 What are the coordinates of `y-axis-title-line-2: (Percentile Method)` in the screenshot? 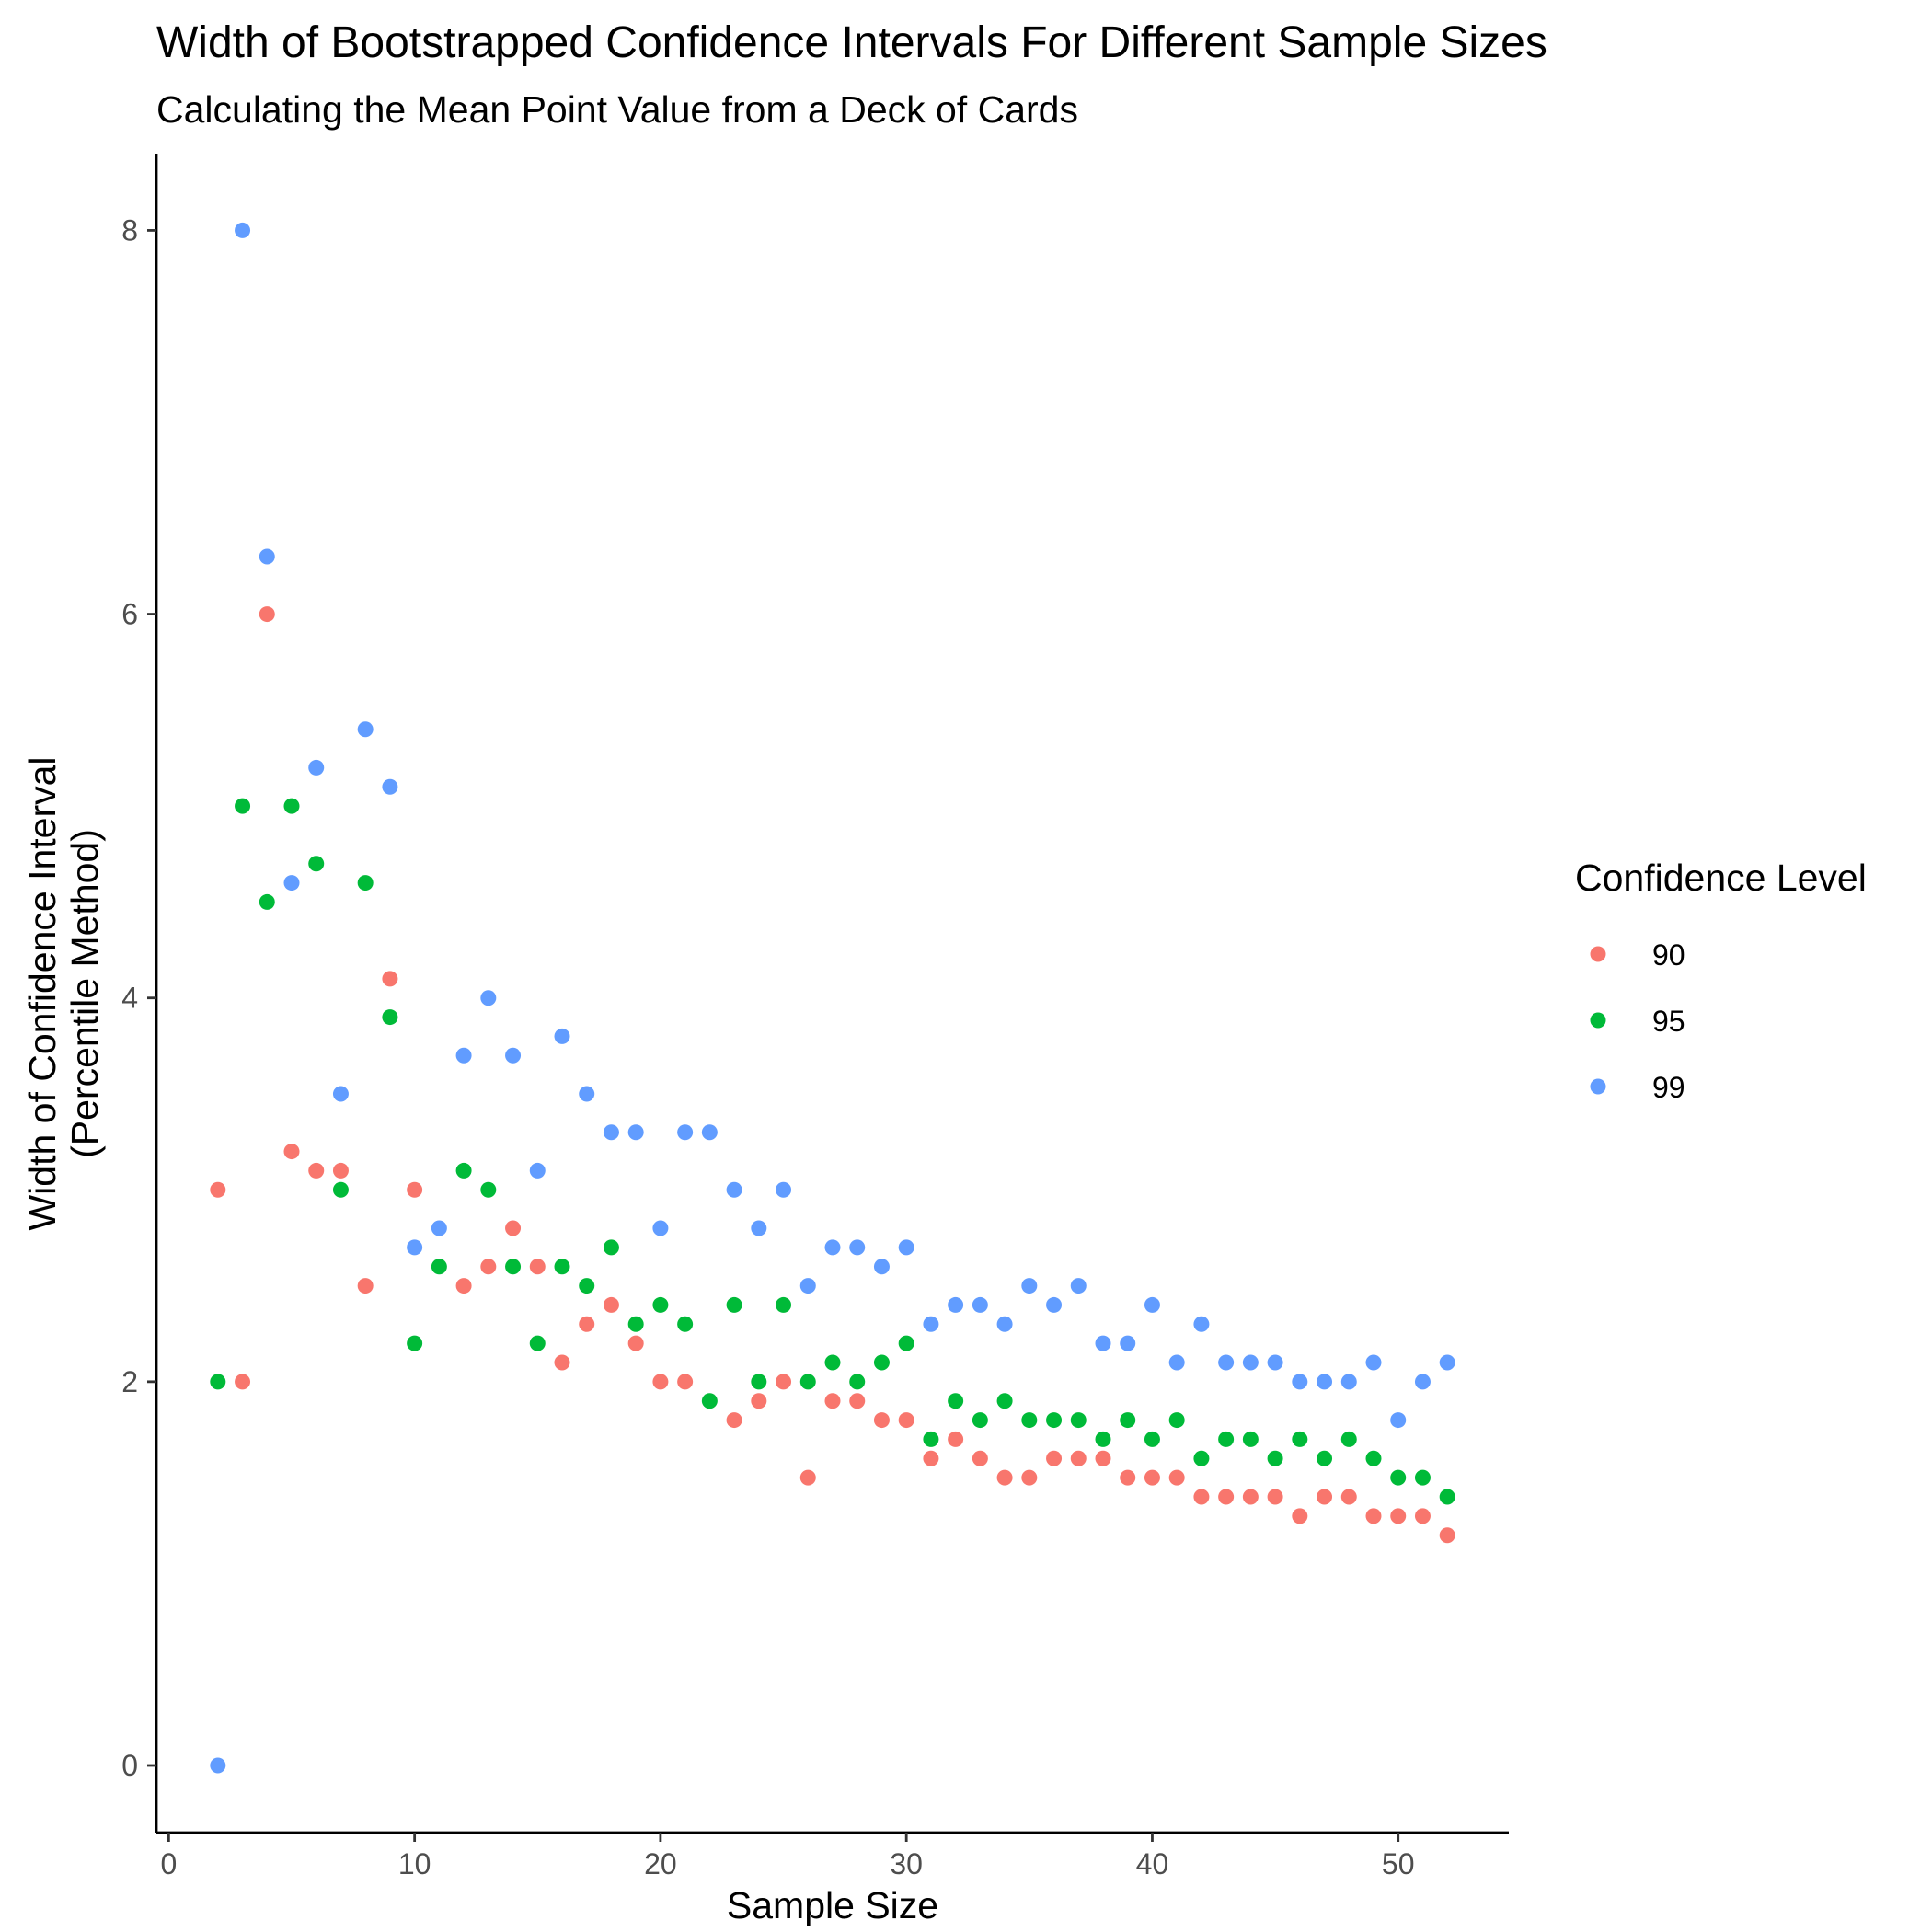 It's located at (84, 993).